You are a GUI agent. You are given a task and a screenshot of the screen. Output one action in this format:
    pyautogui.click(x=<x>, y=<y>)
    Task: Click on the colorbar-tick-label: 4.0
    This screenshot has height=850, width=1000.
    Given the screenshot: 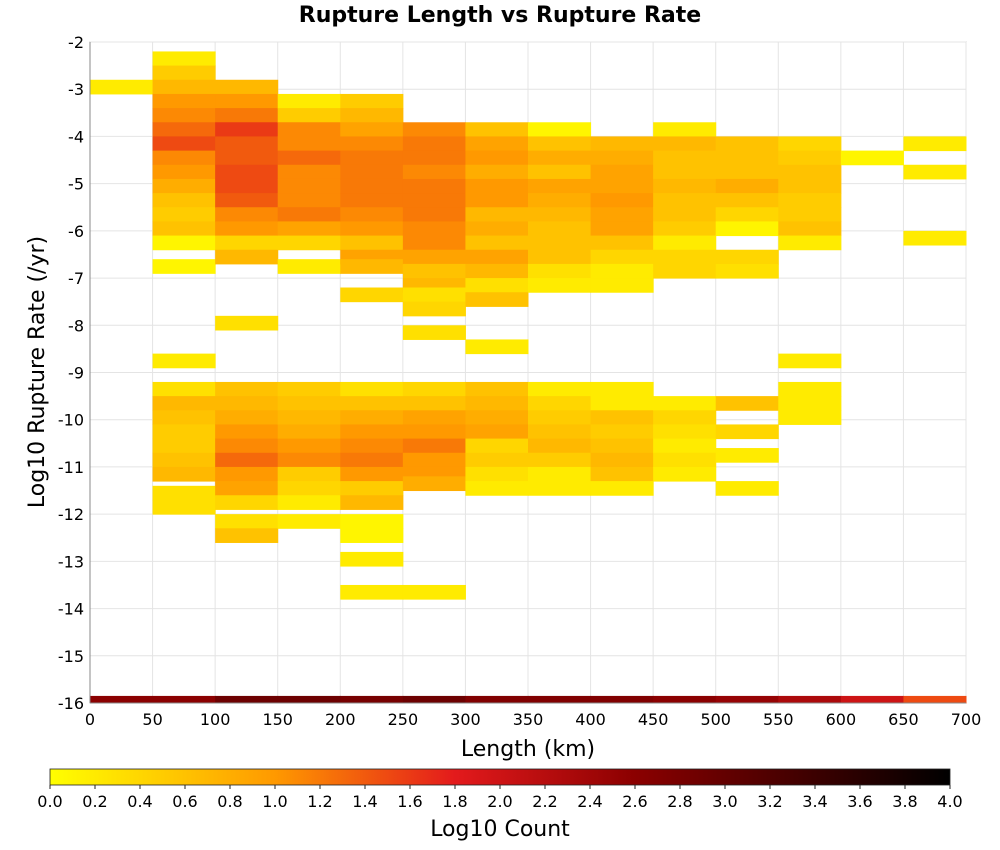 What is the action you would take?
    pyautogui.click(x=949, y=801)
    